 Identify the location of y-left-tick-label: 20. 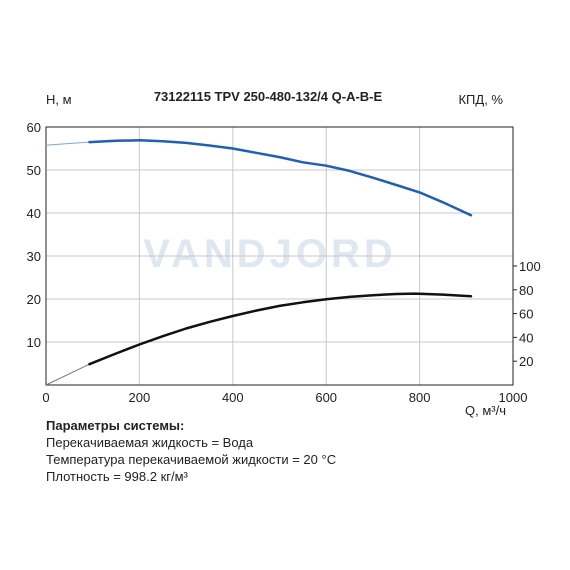
(34, 299).